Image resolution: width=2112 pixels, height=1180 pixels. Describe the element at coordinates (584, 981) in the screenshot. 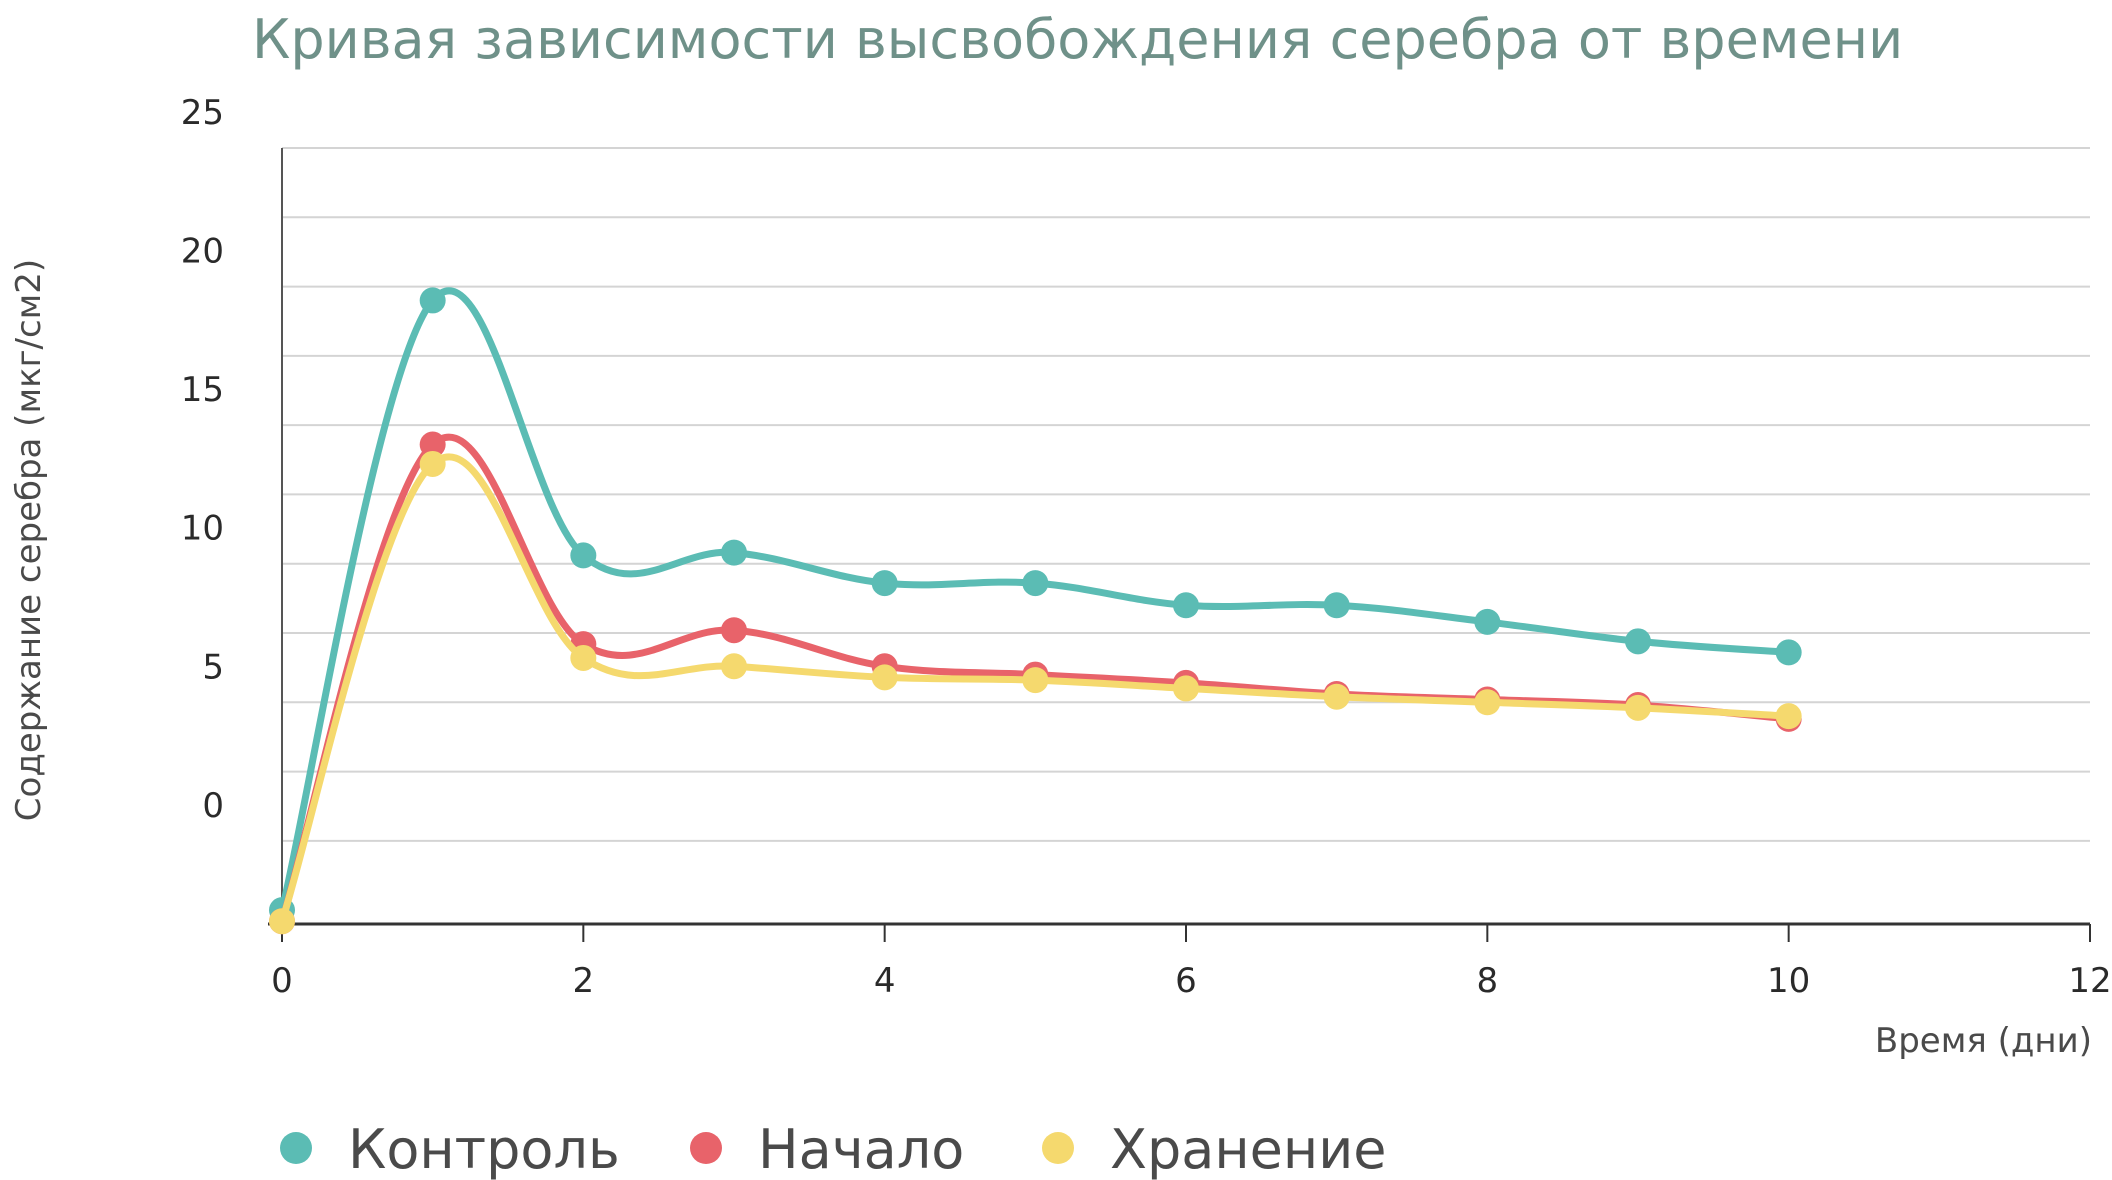

I see `x-tick-label: 2` at that location.